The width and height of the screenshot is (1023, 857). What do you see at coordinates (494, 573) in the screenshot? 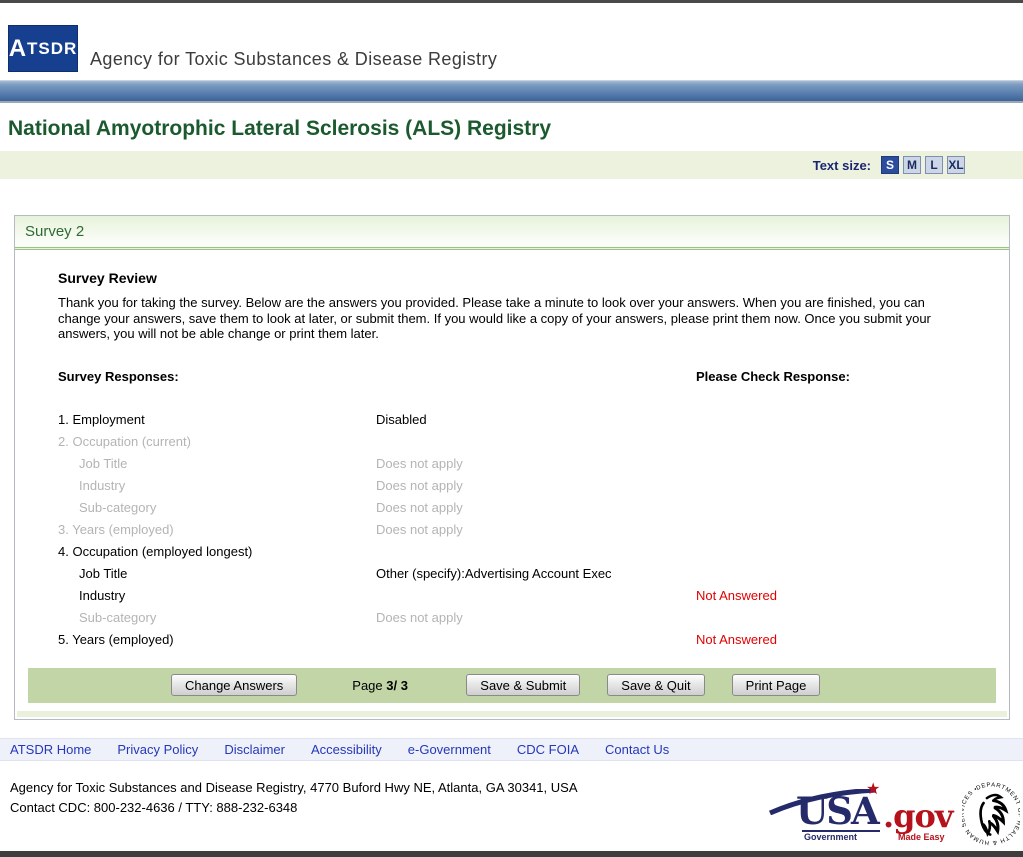
I see `row-value: Other (specify):Advertising Account Exec` at bounding box center [494, 573].